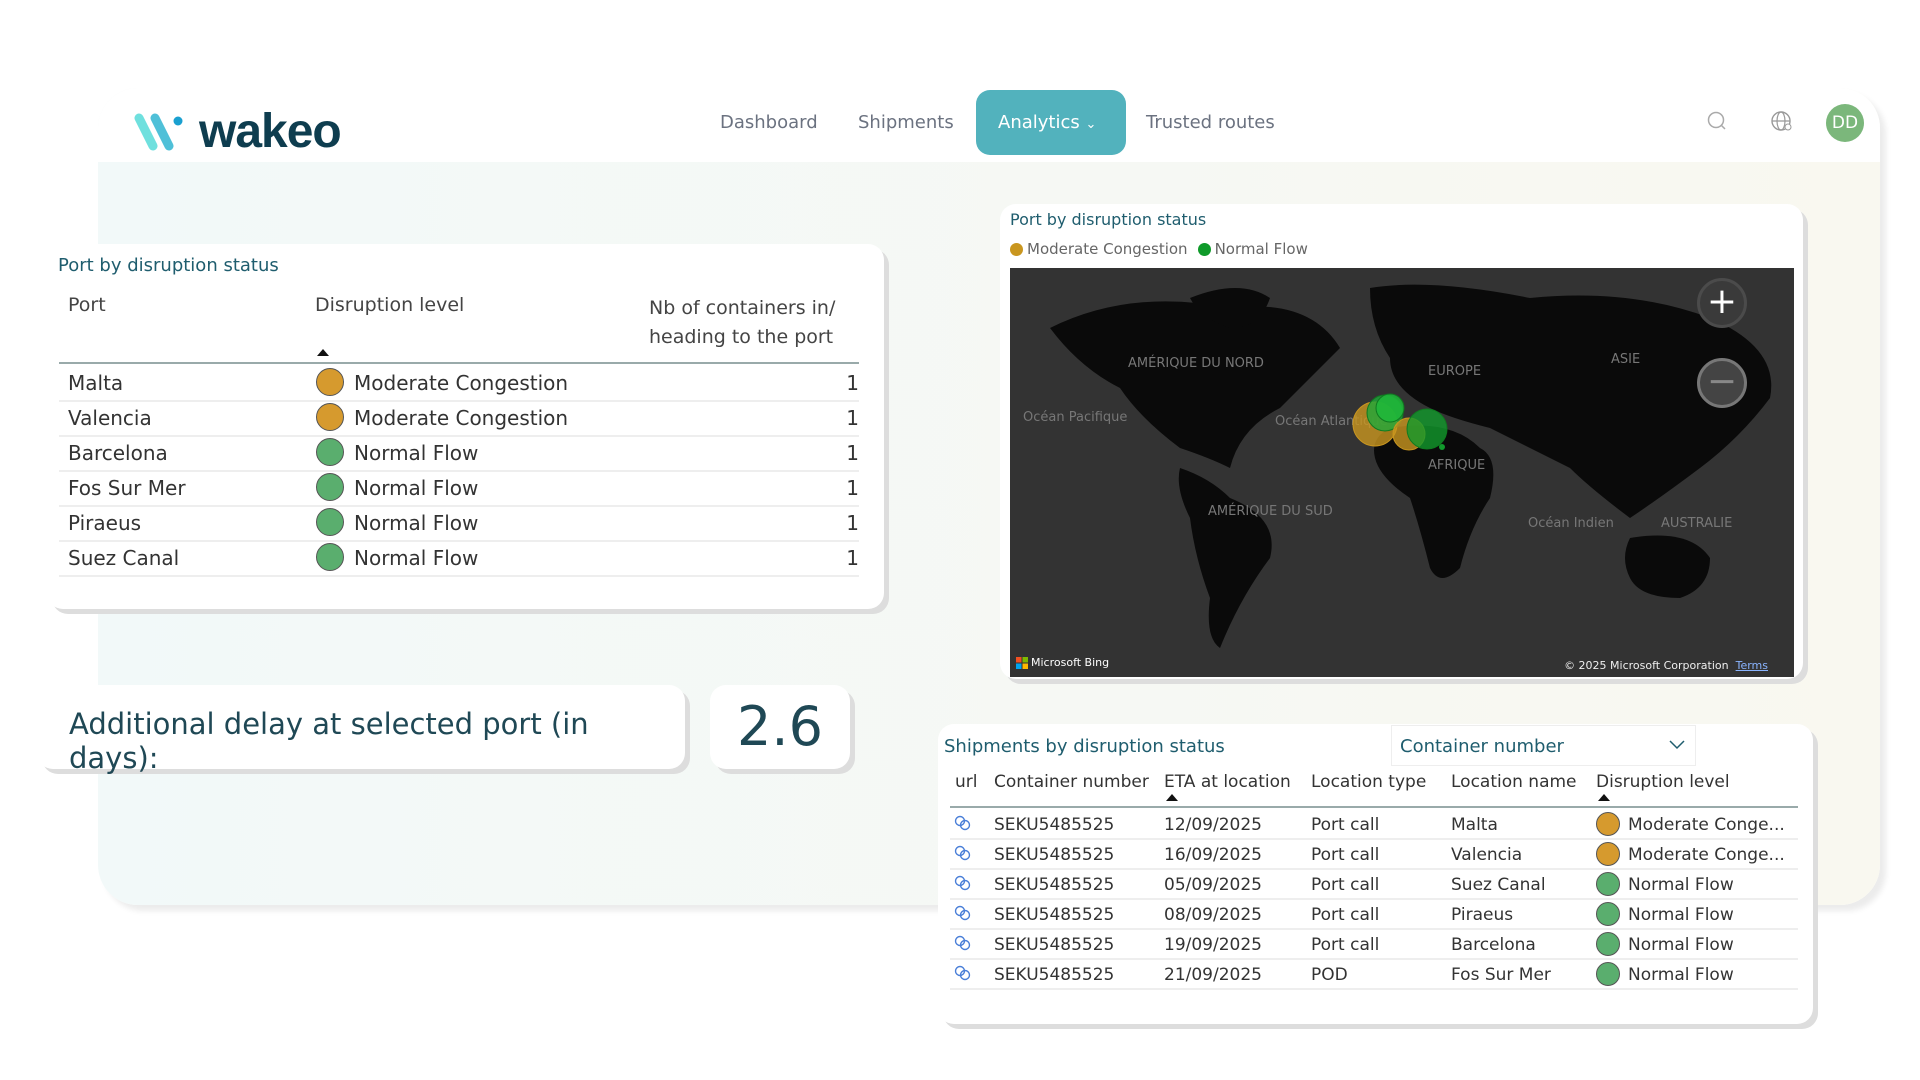 The height and width of the screenshot is (1080, 1920). I want to click on port-name: Piraeus, so click(105, 523).